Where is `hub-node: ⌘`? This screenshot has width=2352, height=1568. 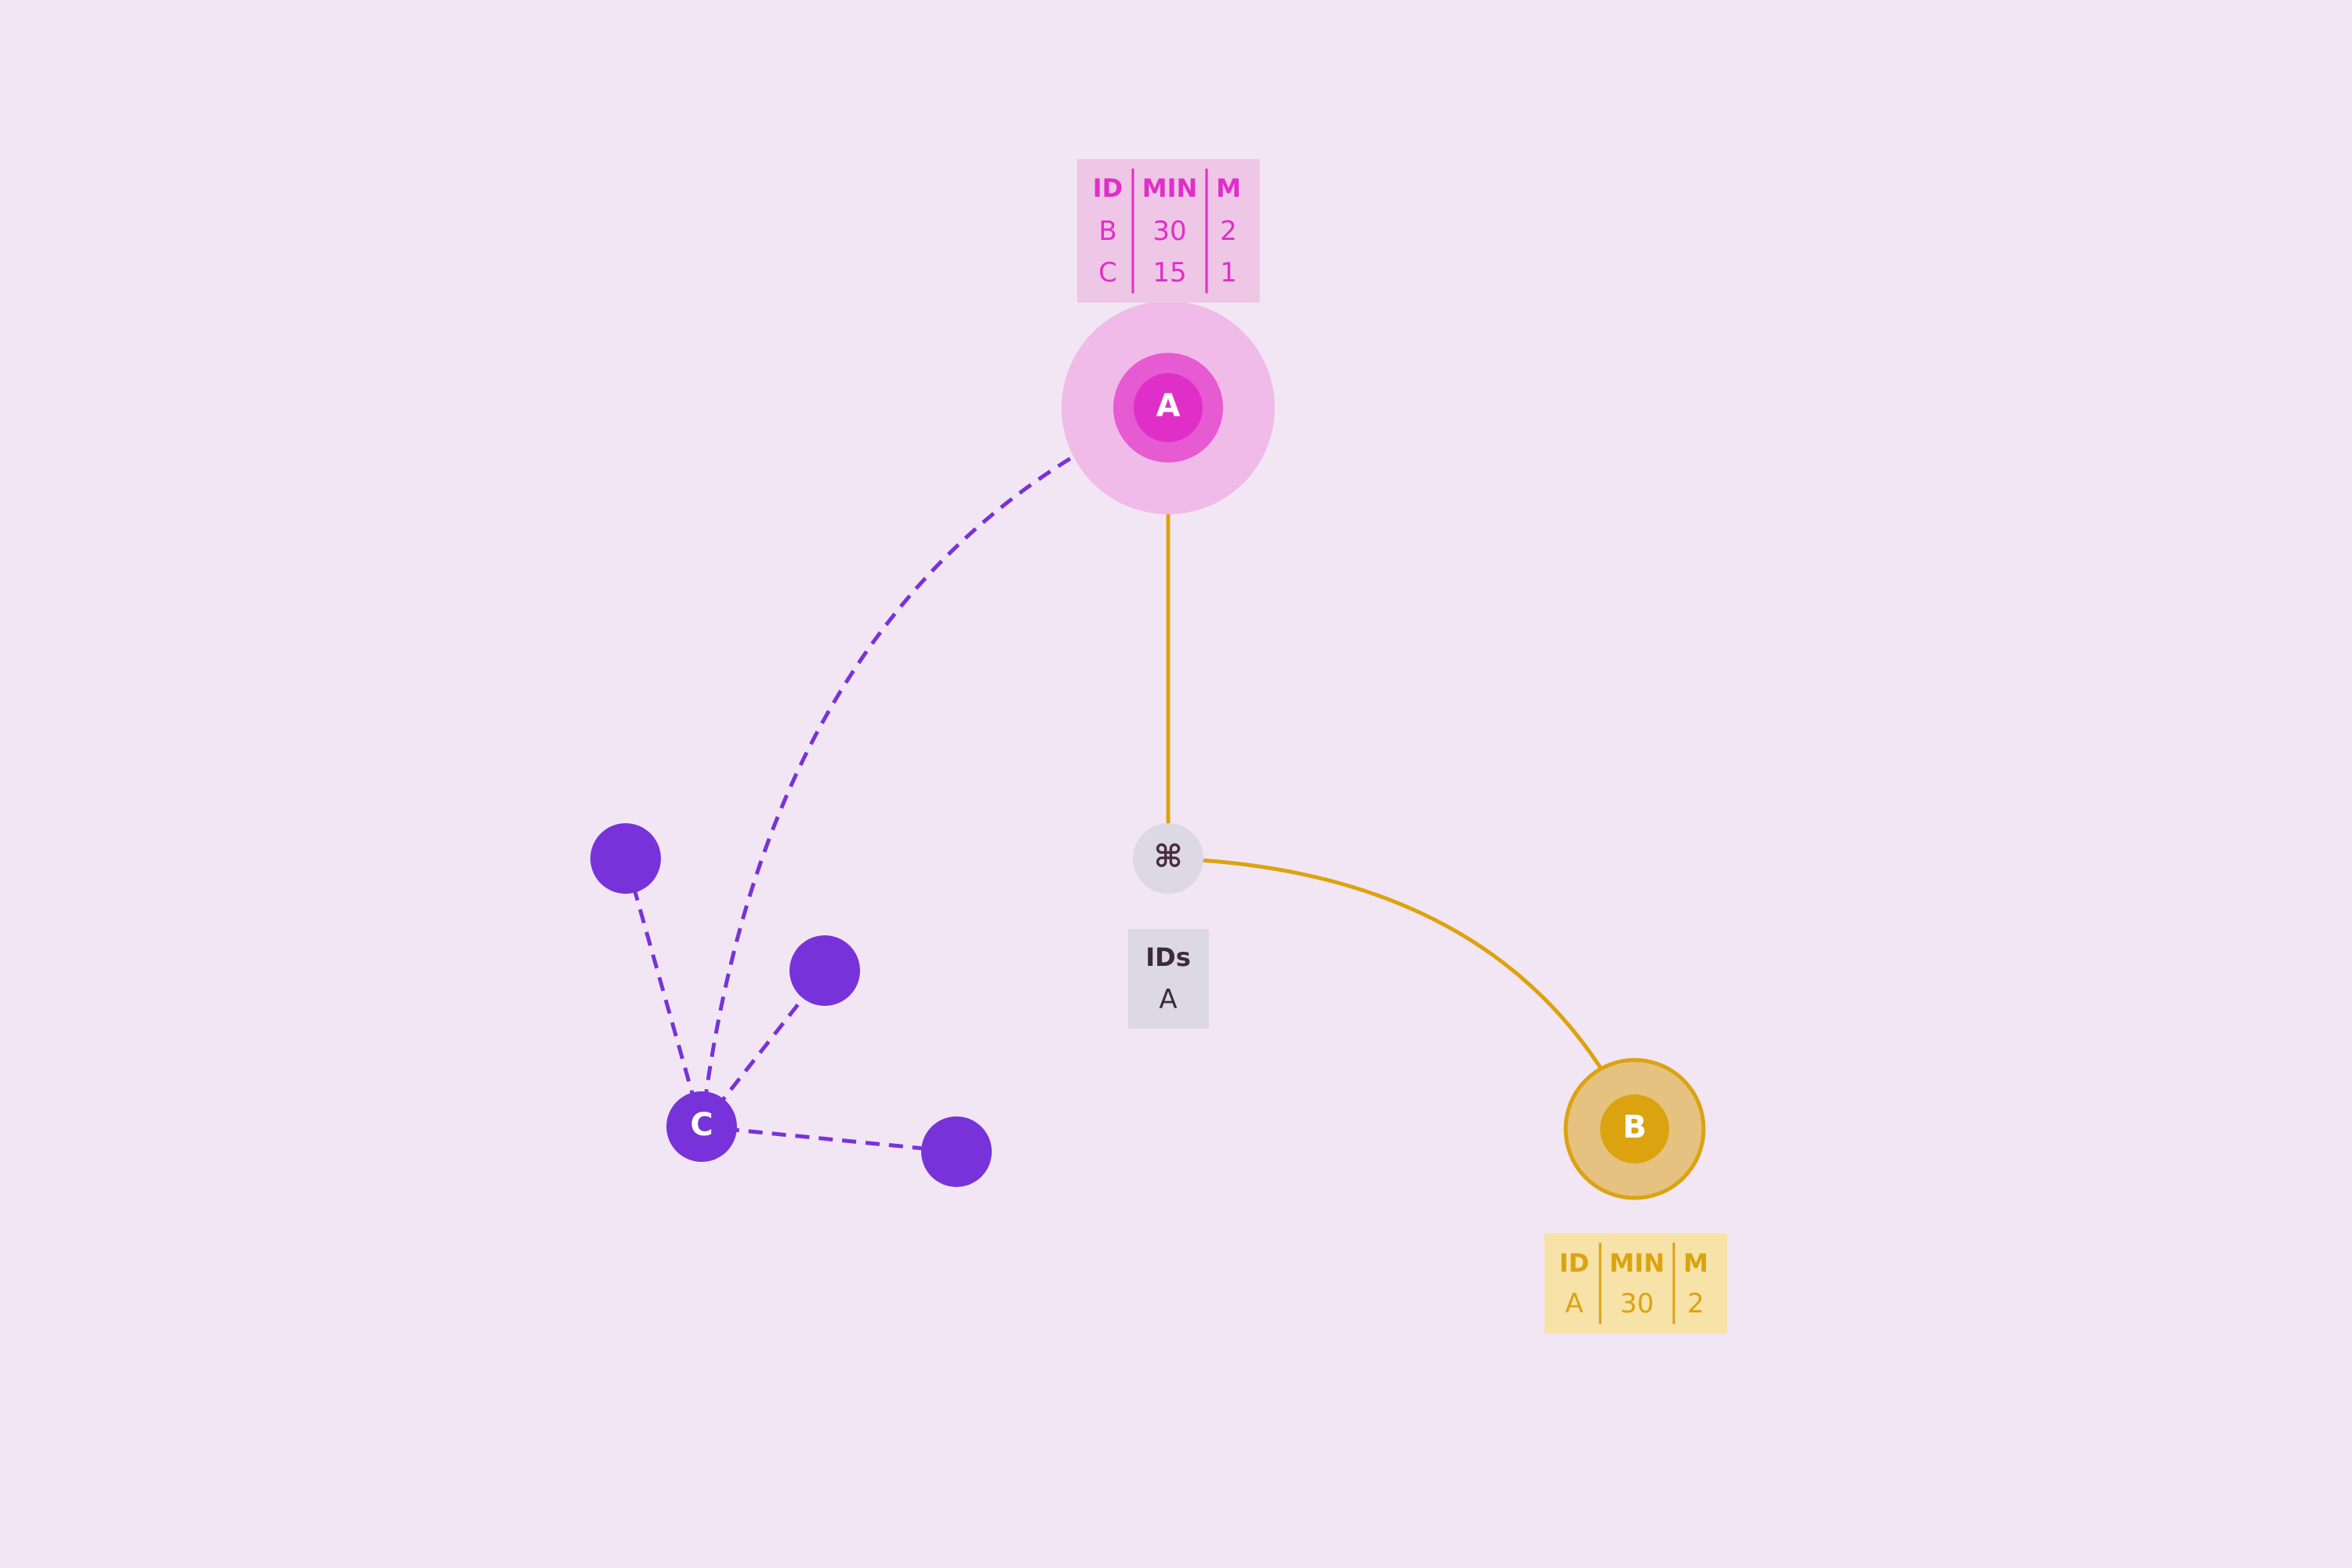
hub-node: ⌘ is located at coordinates (1168, 859).